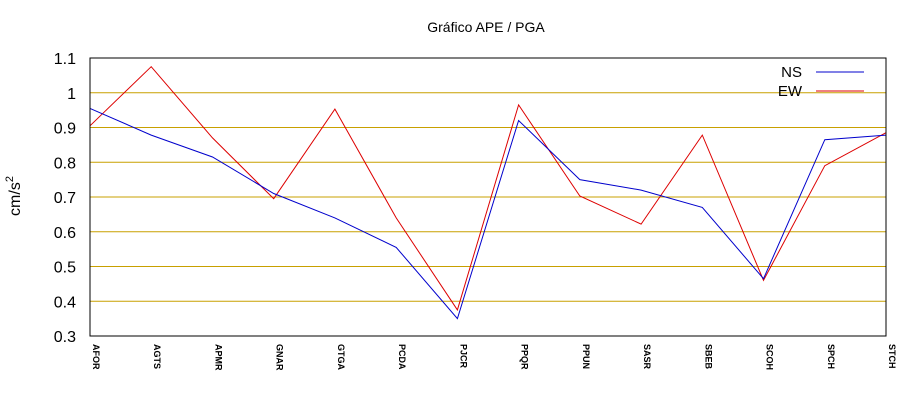 The width and height of the screenshot is (920, 405). I want to click on y-axis-label-superscript: 2, so click(10, 179).